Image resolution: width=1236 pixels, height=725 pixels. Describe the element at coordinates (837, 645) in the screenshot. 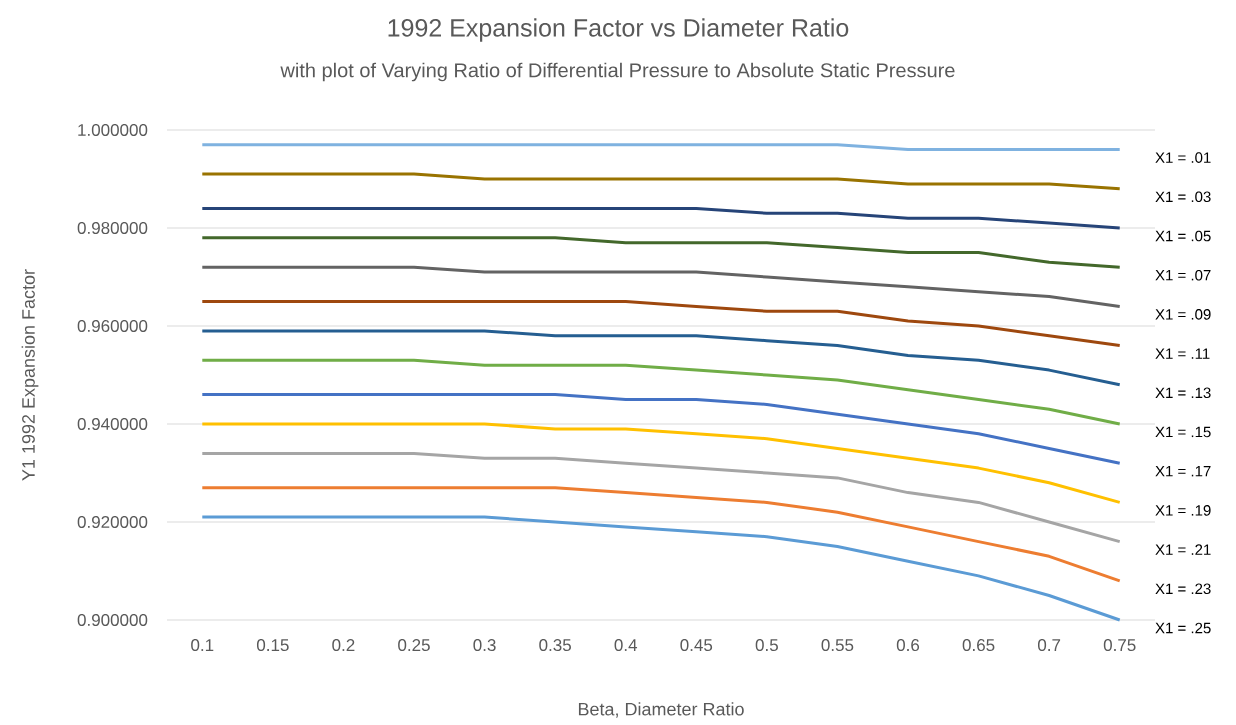

I see `x-tick-label: 0.55` at that location.